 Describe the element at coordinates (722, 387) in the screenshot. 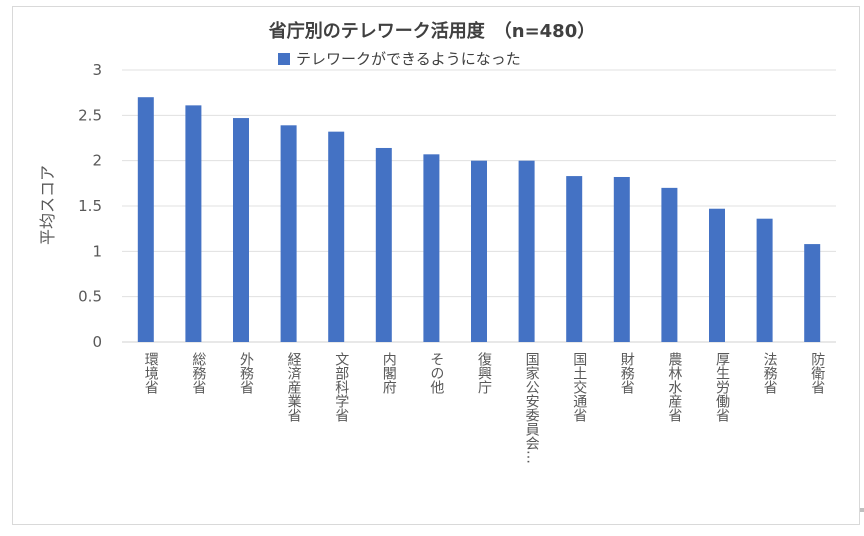

I see `x-tick-label: 厚生労働省` at that location.